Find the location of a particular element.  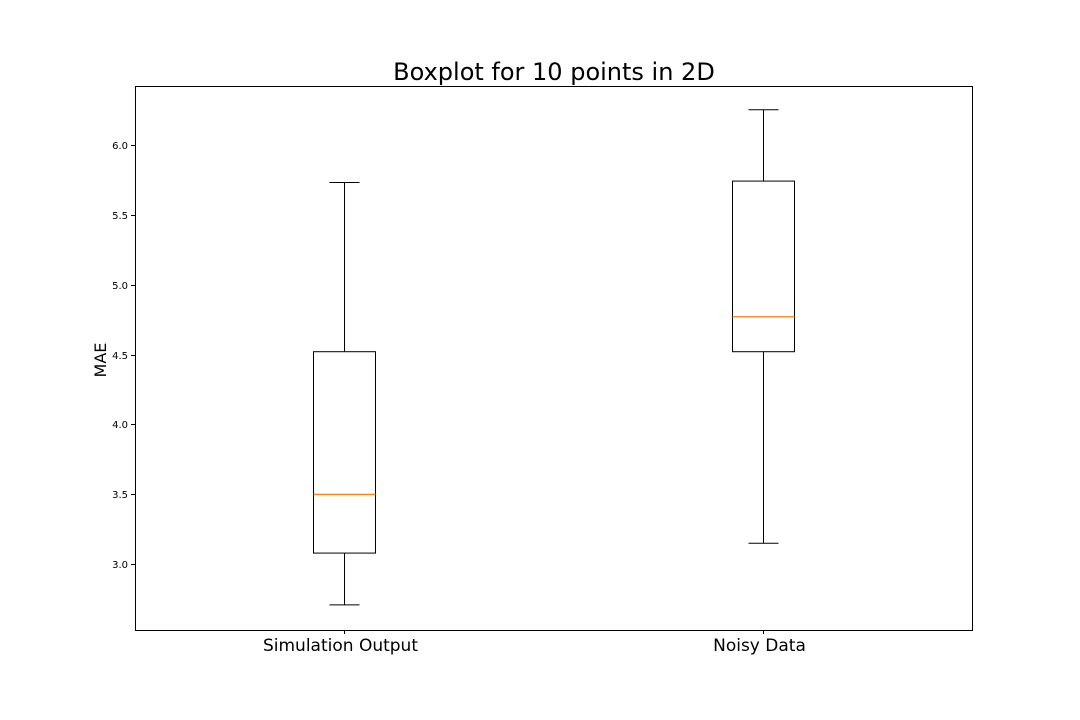

y-tick-label: 5.5 is located at coordinates (120, 216).